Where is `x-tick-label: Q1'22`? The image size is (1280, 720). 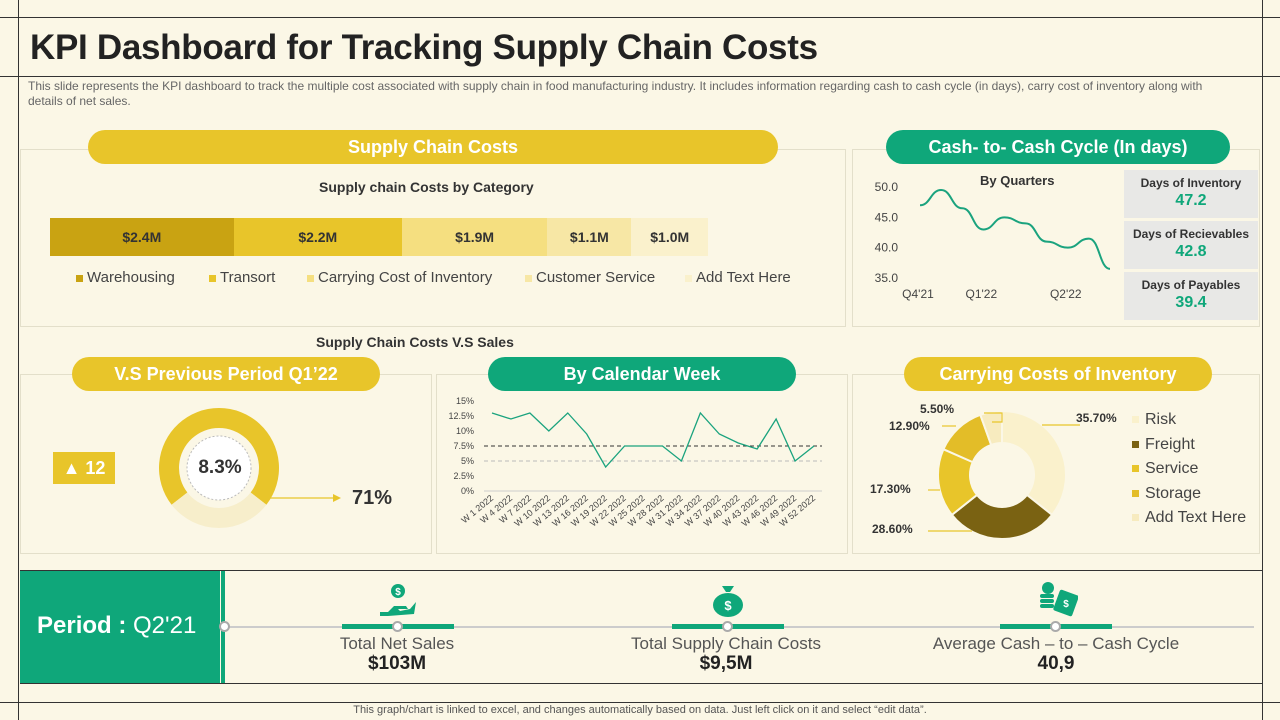 x-tick-label: Q1'22 is located at coordinates (982, 294).